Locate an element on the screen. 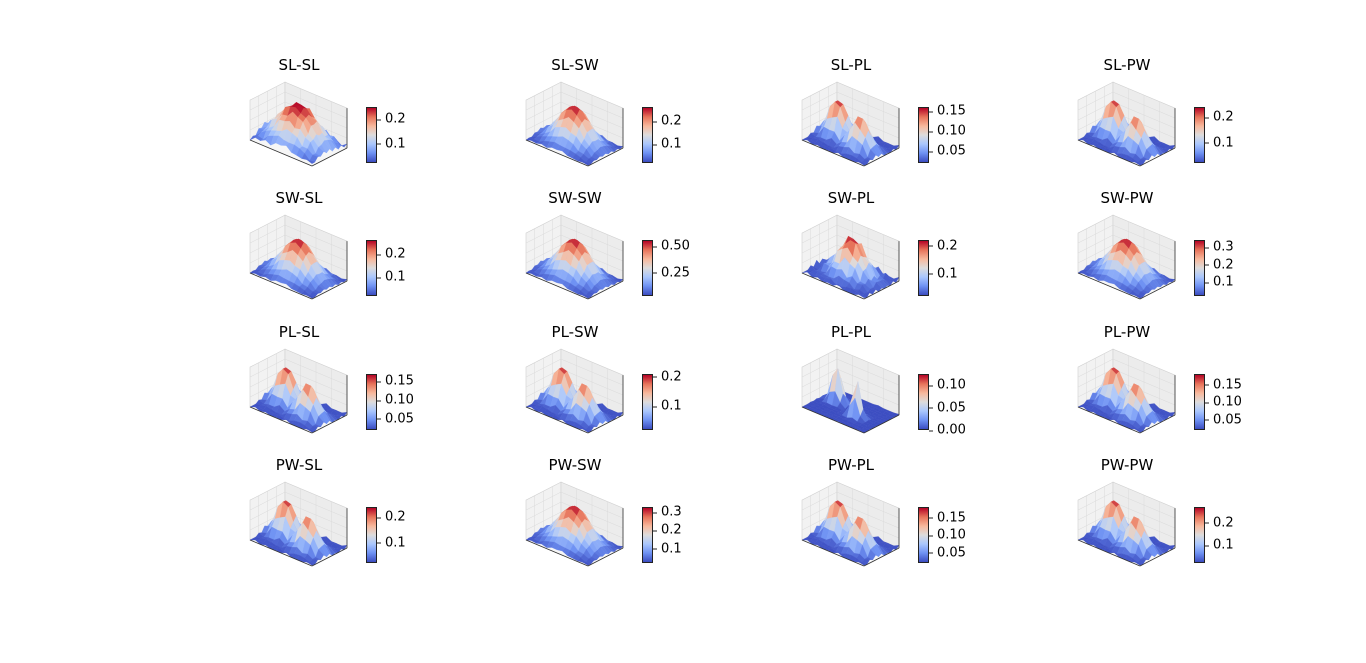  subplot-title: SL-PW is located at coordinates (1127, 65).